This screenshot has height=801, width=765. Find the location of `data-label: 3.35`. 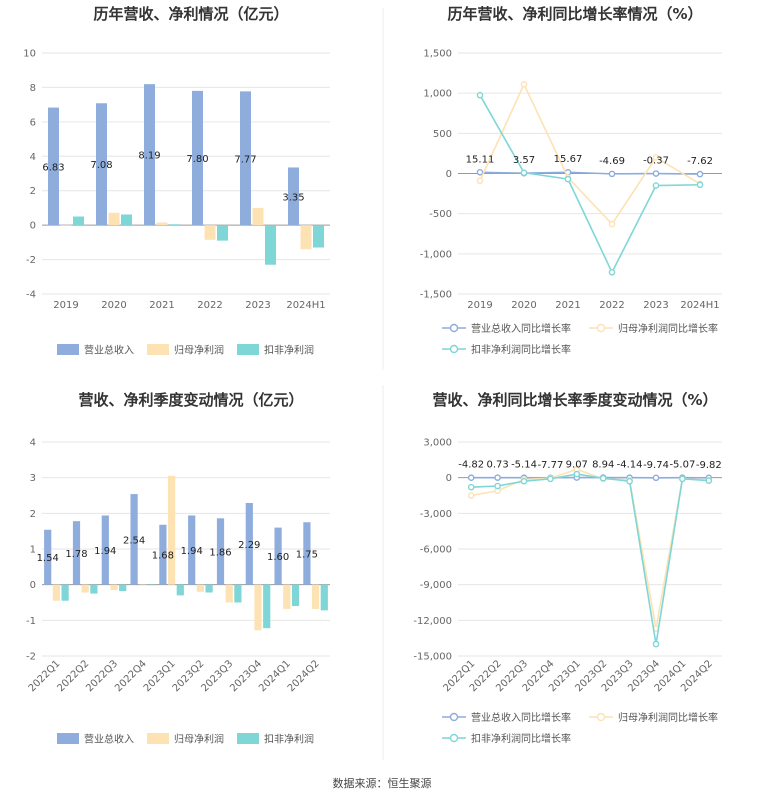

data-label: 3.35 is located at coordinates (293, 197).